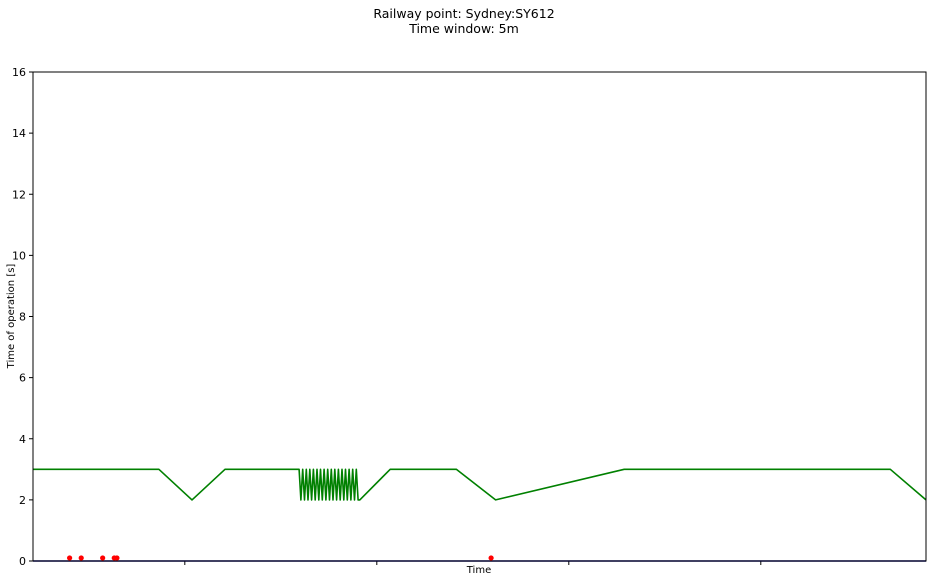 This screenshot has height=586, width=936. What do you see at coordinates (19, 255) in the screenshot?
I see `y-tick-label: 10` at bounding box center [19, 255].